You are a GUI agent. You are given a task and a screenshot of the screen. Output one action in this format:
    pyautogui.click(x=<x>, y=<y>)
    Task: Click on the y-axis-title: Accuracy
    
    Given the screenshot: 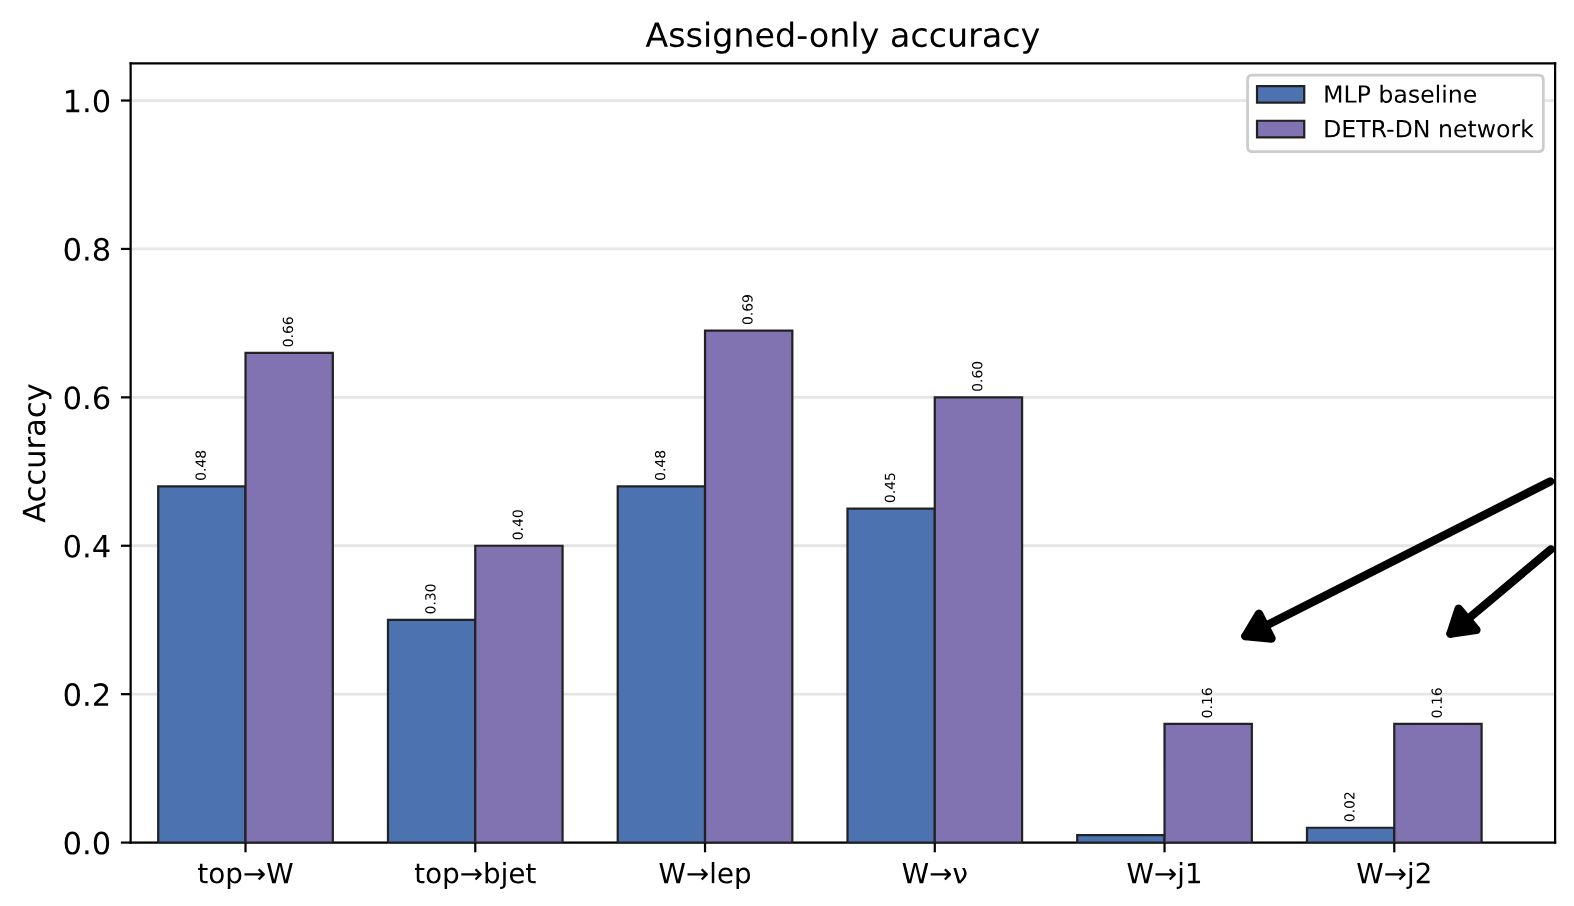 What is the action you would take?
    pyautogui.click(x=37, y=453)
    